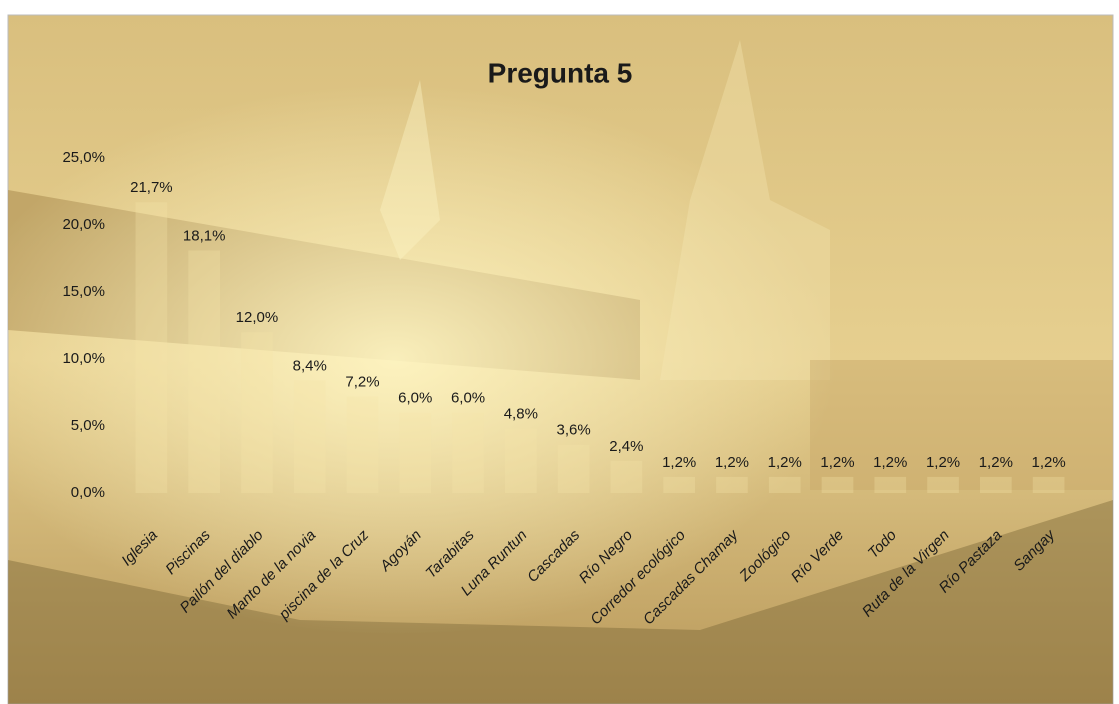 This screenshot has width=1119, height=704. I want to click on value-label: 4,8%, so click(521, 414).